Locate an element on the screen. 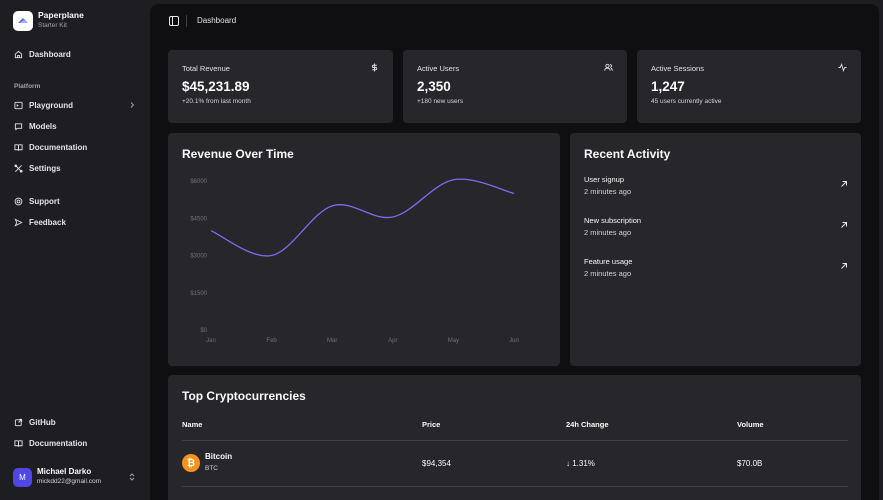 This screenshot has width=883, height=500. sidebar-item-settings: Settings is located at coordinates (76, 168).